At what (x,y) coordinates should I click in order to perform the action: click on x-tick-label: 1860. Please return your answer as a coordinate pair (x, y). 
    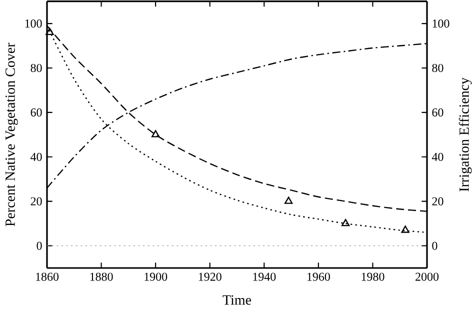
    Looking at the image, I should click on (47, 276).